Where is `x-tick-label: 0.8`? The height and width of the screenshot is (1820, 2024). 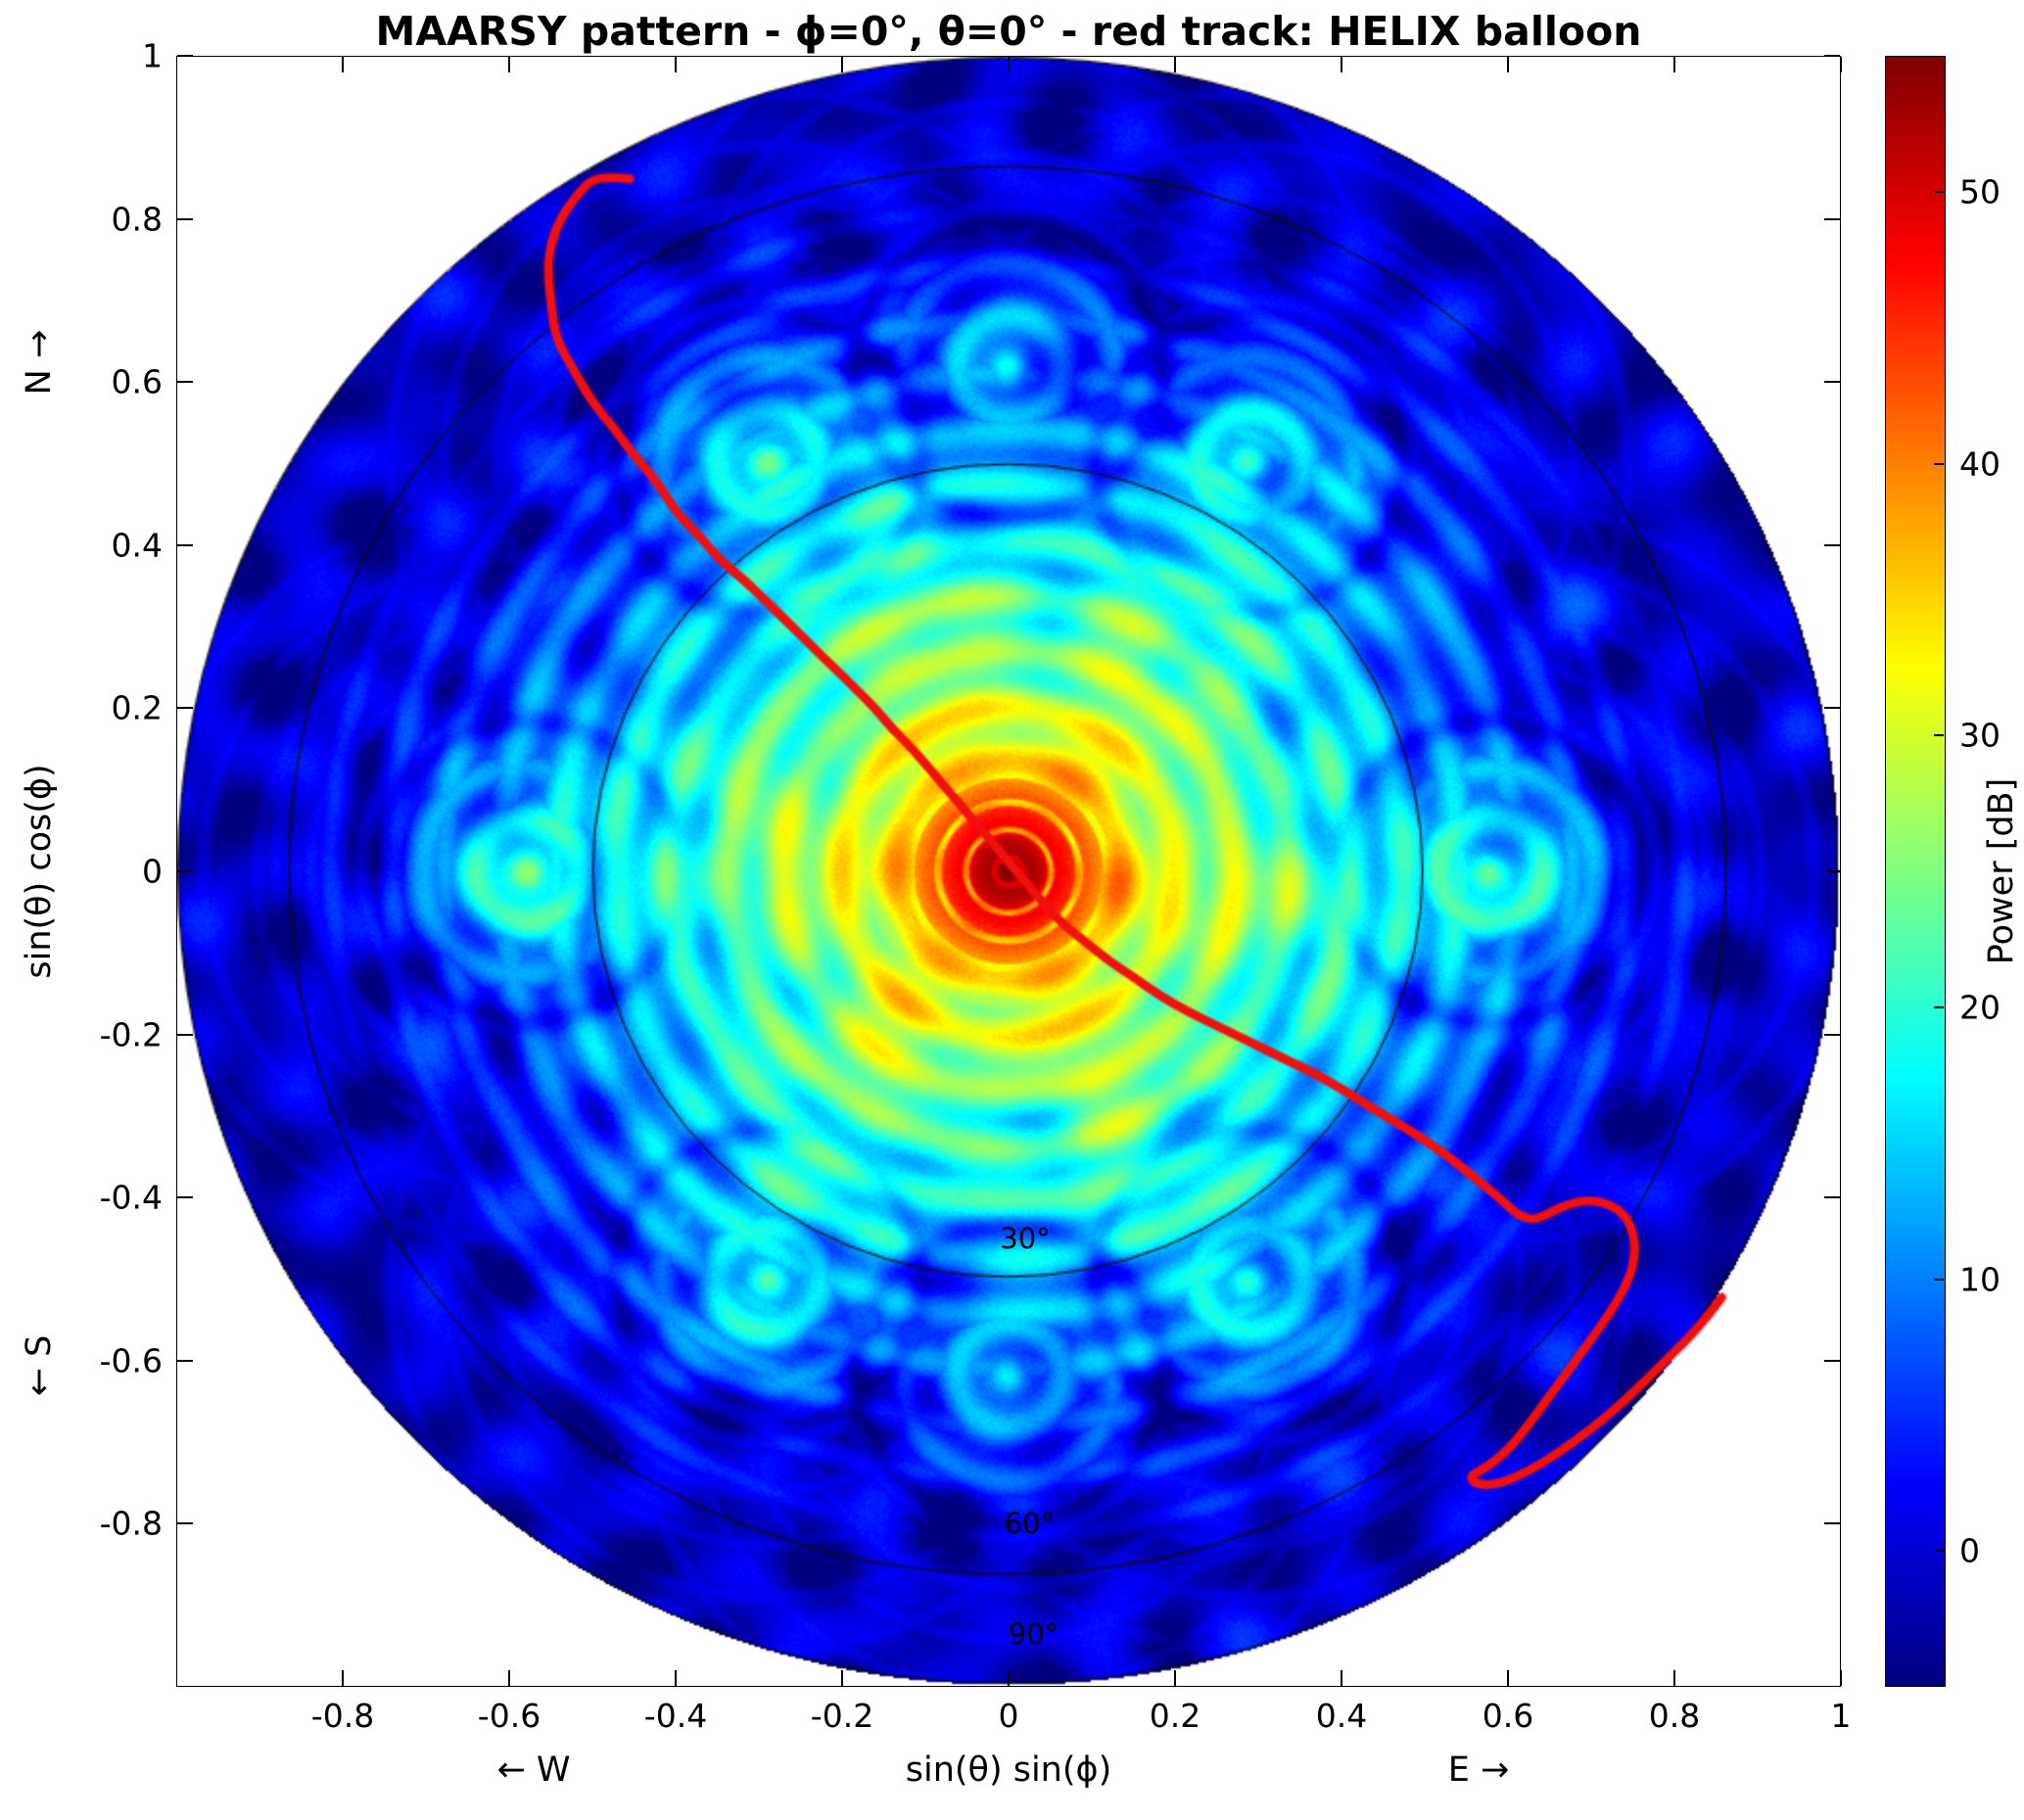
x-tick-label: 0.8 is located at coordinates (1675, 1716).